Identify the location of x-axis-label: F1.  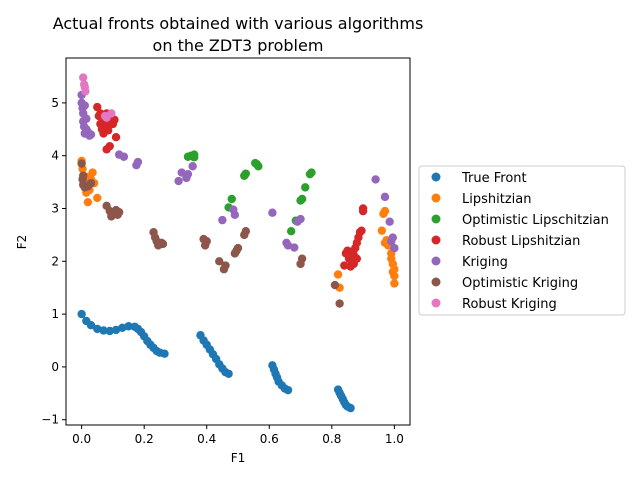
(238, 458).